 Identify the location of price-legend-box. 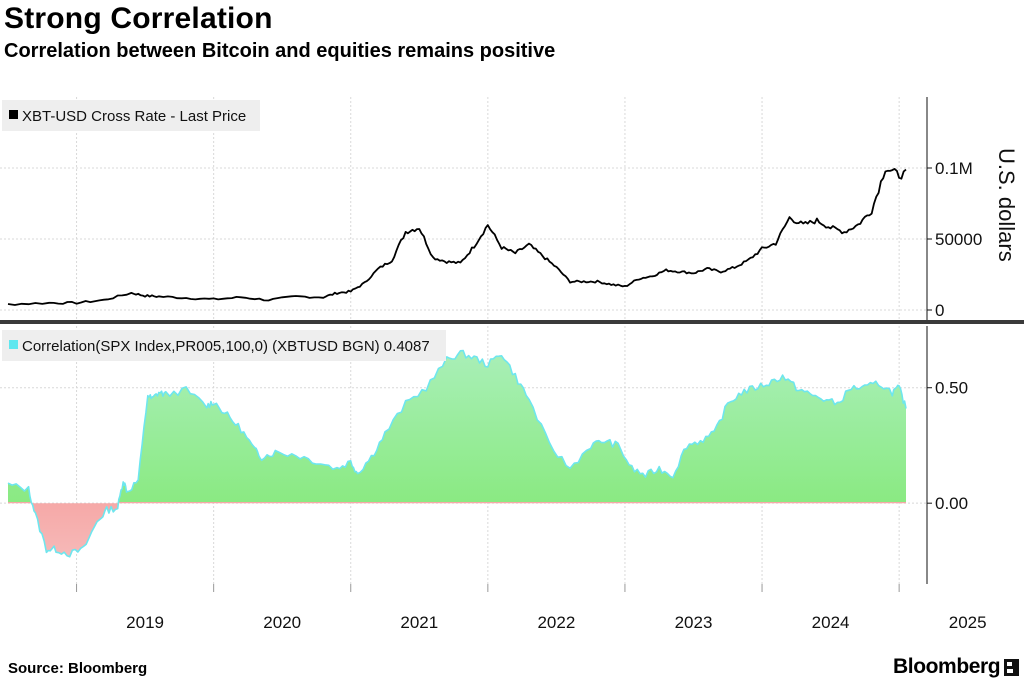
(131, 115).